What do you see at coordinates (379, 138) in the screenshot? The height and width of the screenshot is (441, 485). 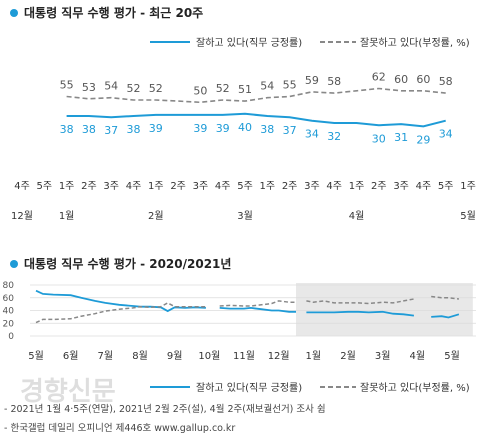 I see `approve-data-label: 30` at bounding box center [379, 138].